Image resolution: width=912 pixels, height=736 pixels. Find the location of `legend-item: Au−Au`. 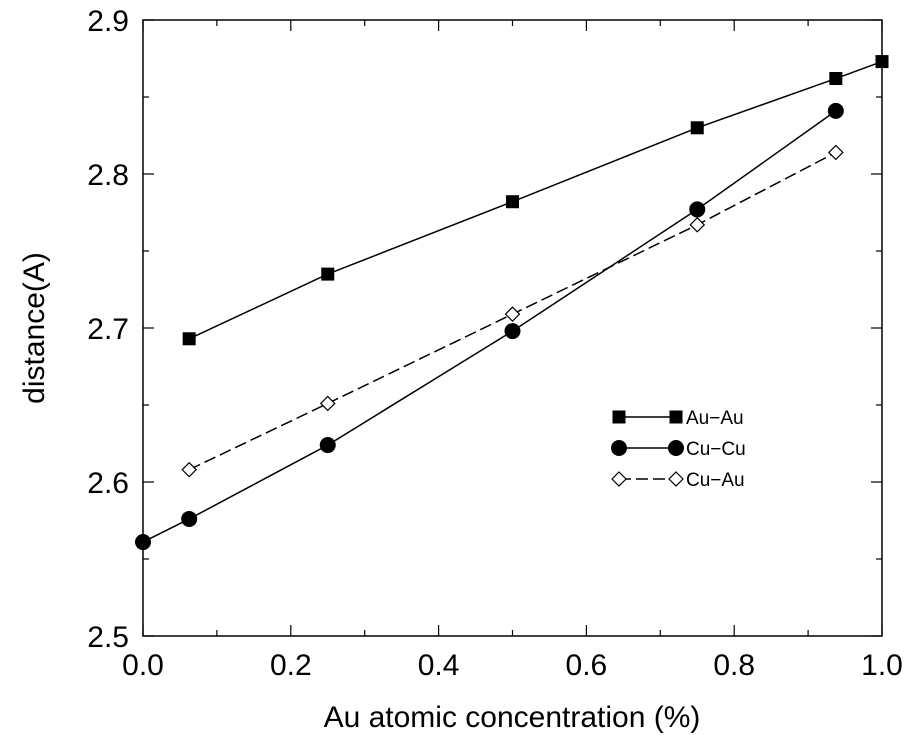

legend-item: Au−Au is located at coordinates (678, 418).